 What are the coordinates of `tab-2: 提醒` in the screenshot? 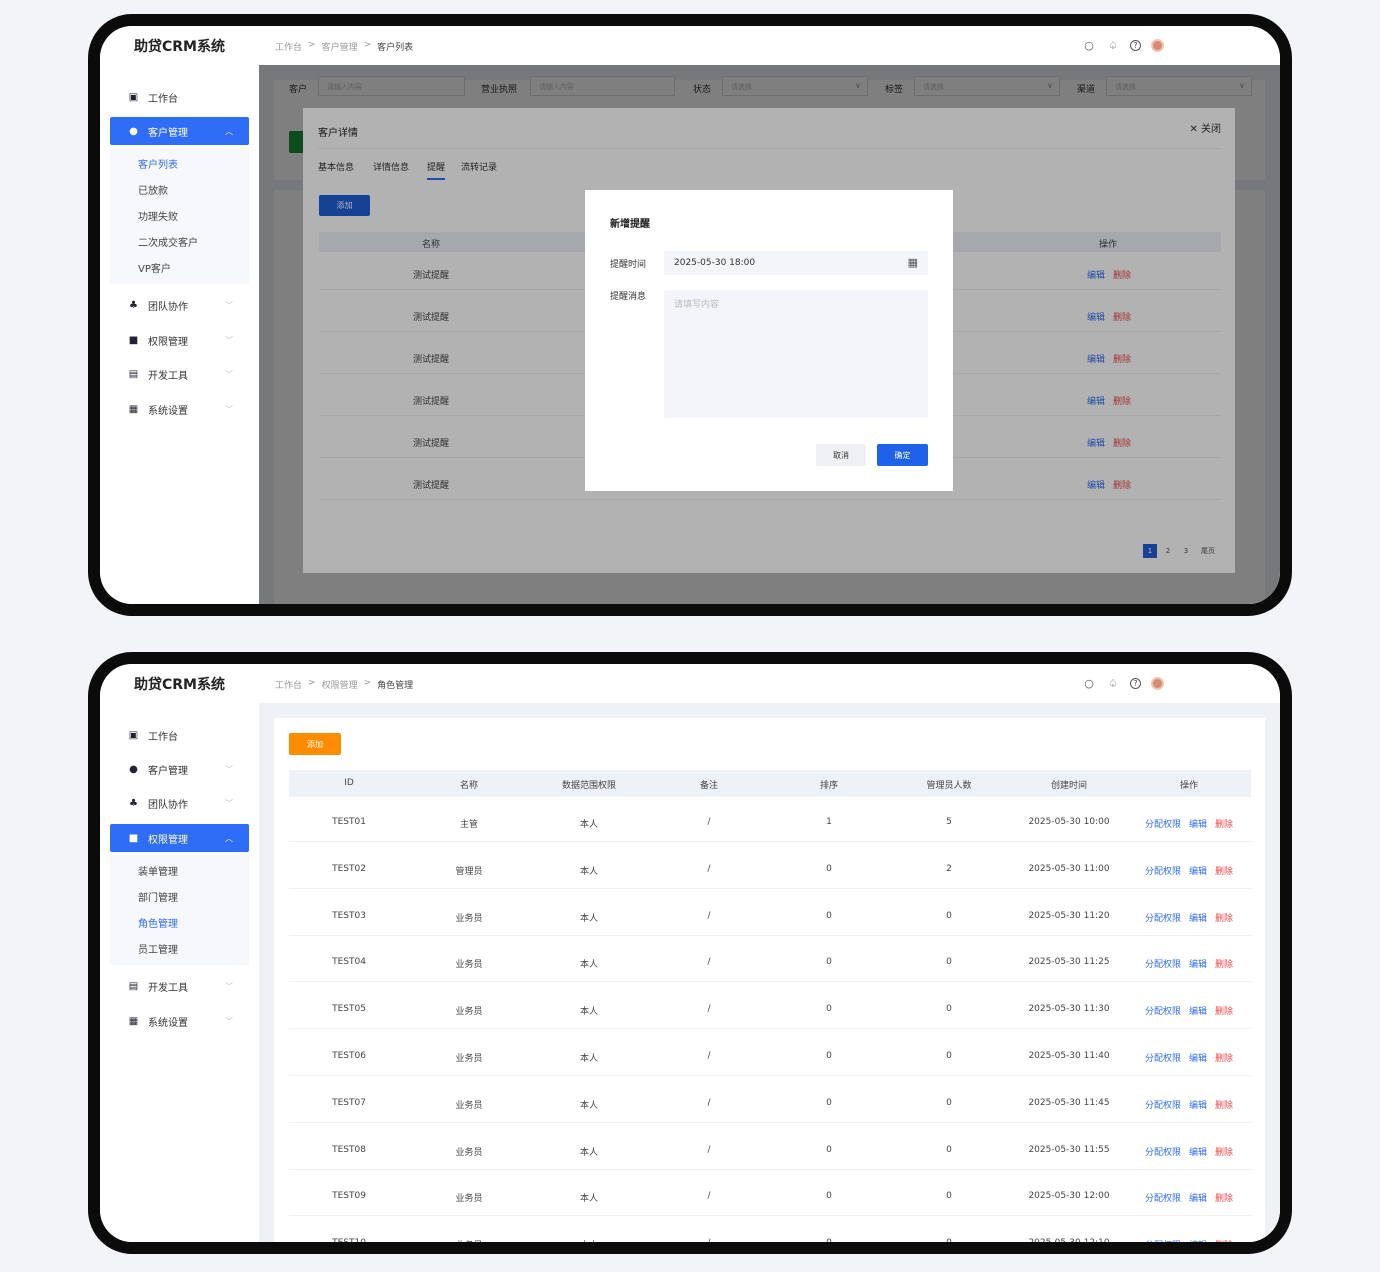 It's located at (436, 170).